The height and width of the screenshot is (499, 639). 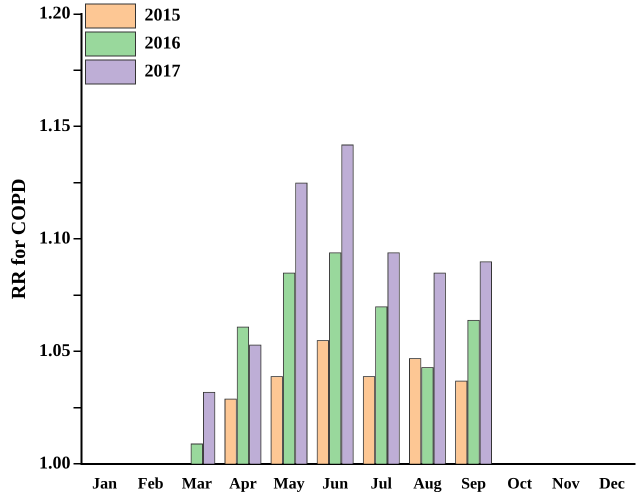 I want to click on y-tick-label: 1.05, so click(x=54, y=350).